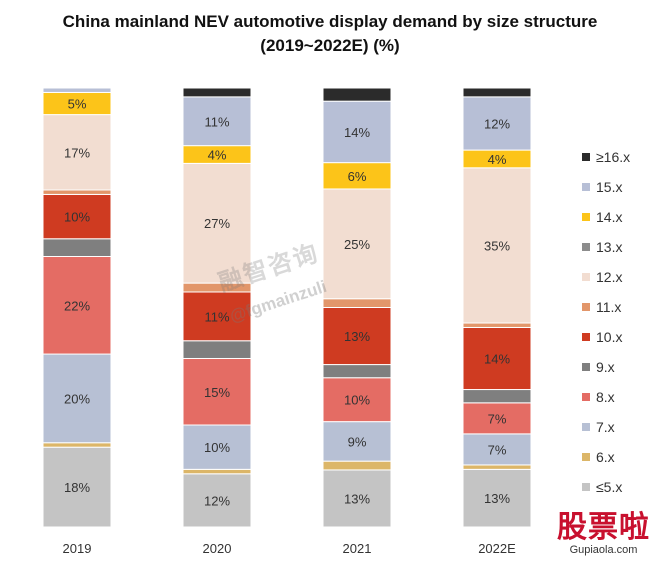 This screenshot has height=564, width=660. Describe the element at coordinates (77, 445) in the screenshot. I see `bar-segment-6.x-2019` at that location.